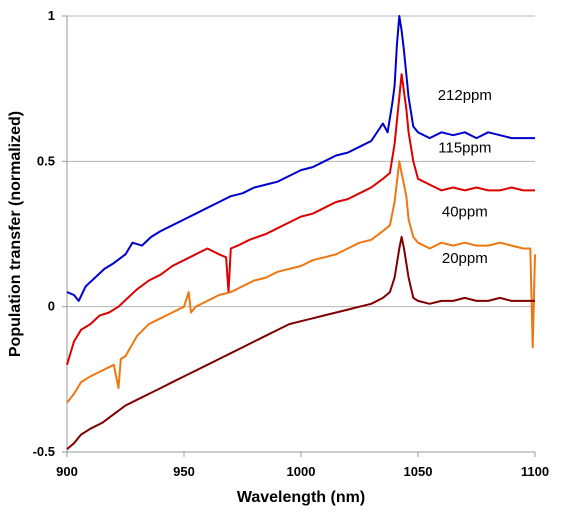  I want to click on y-tick-label: 0, so click(51, 306).